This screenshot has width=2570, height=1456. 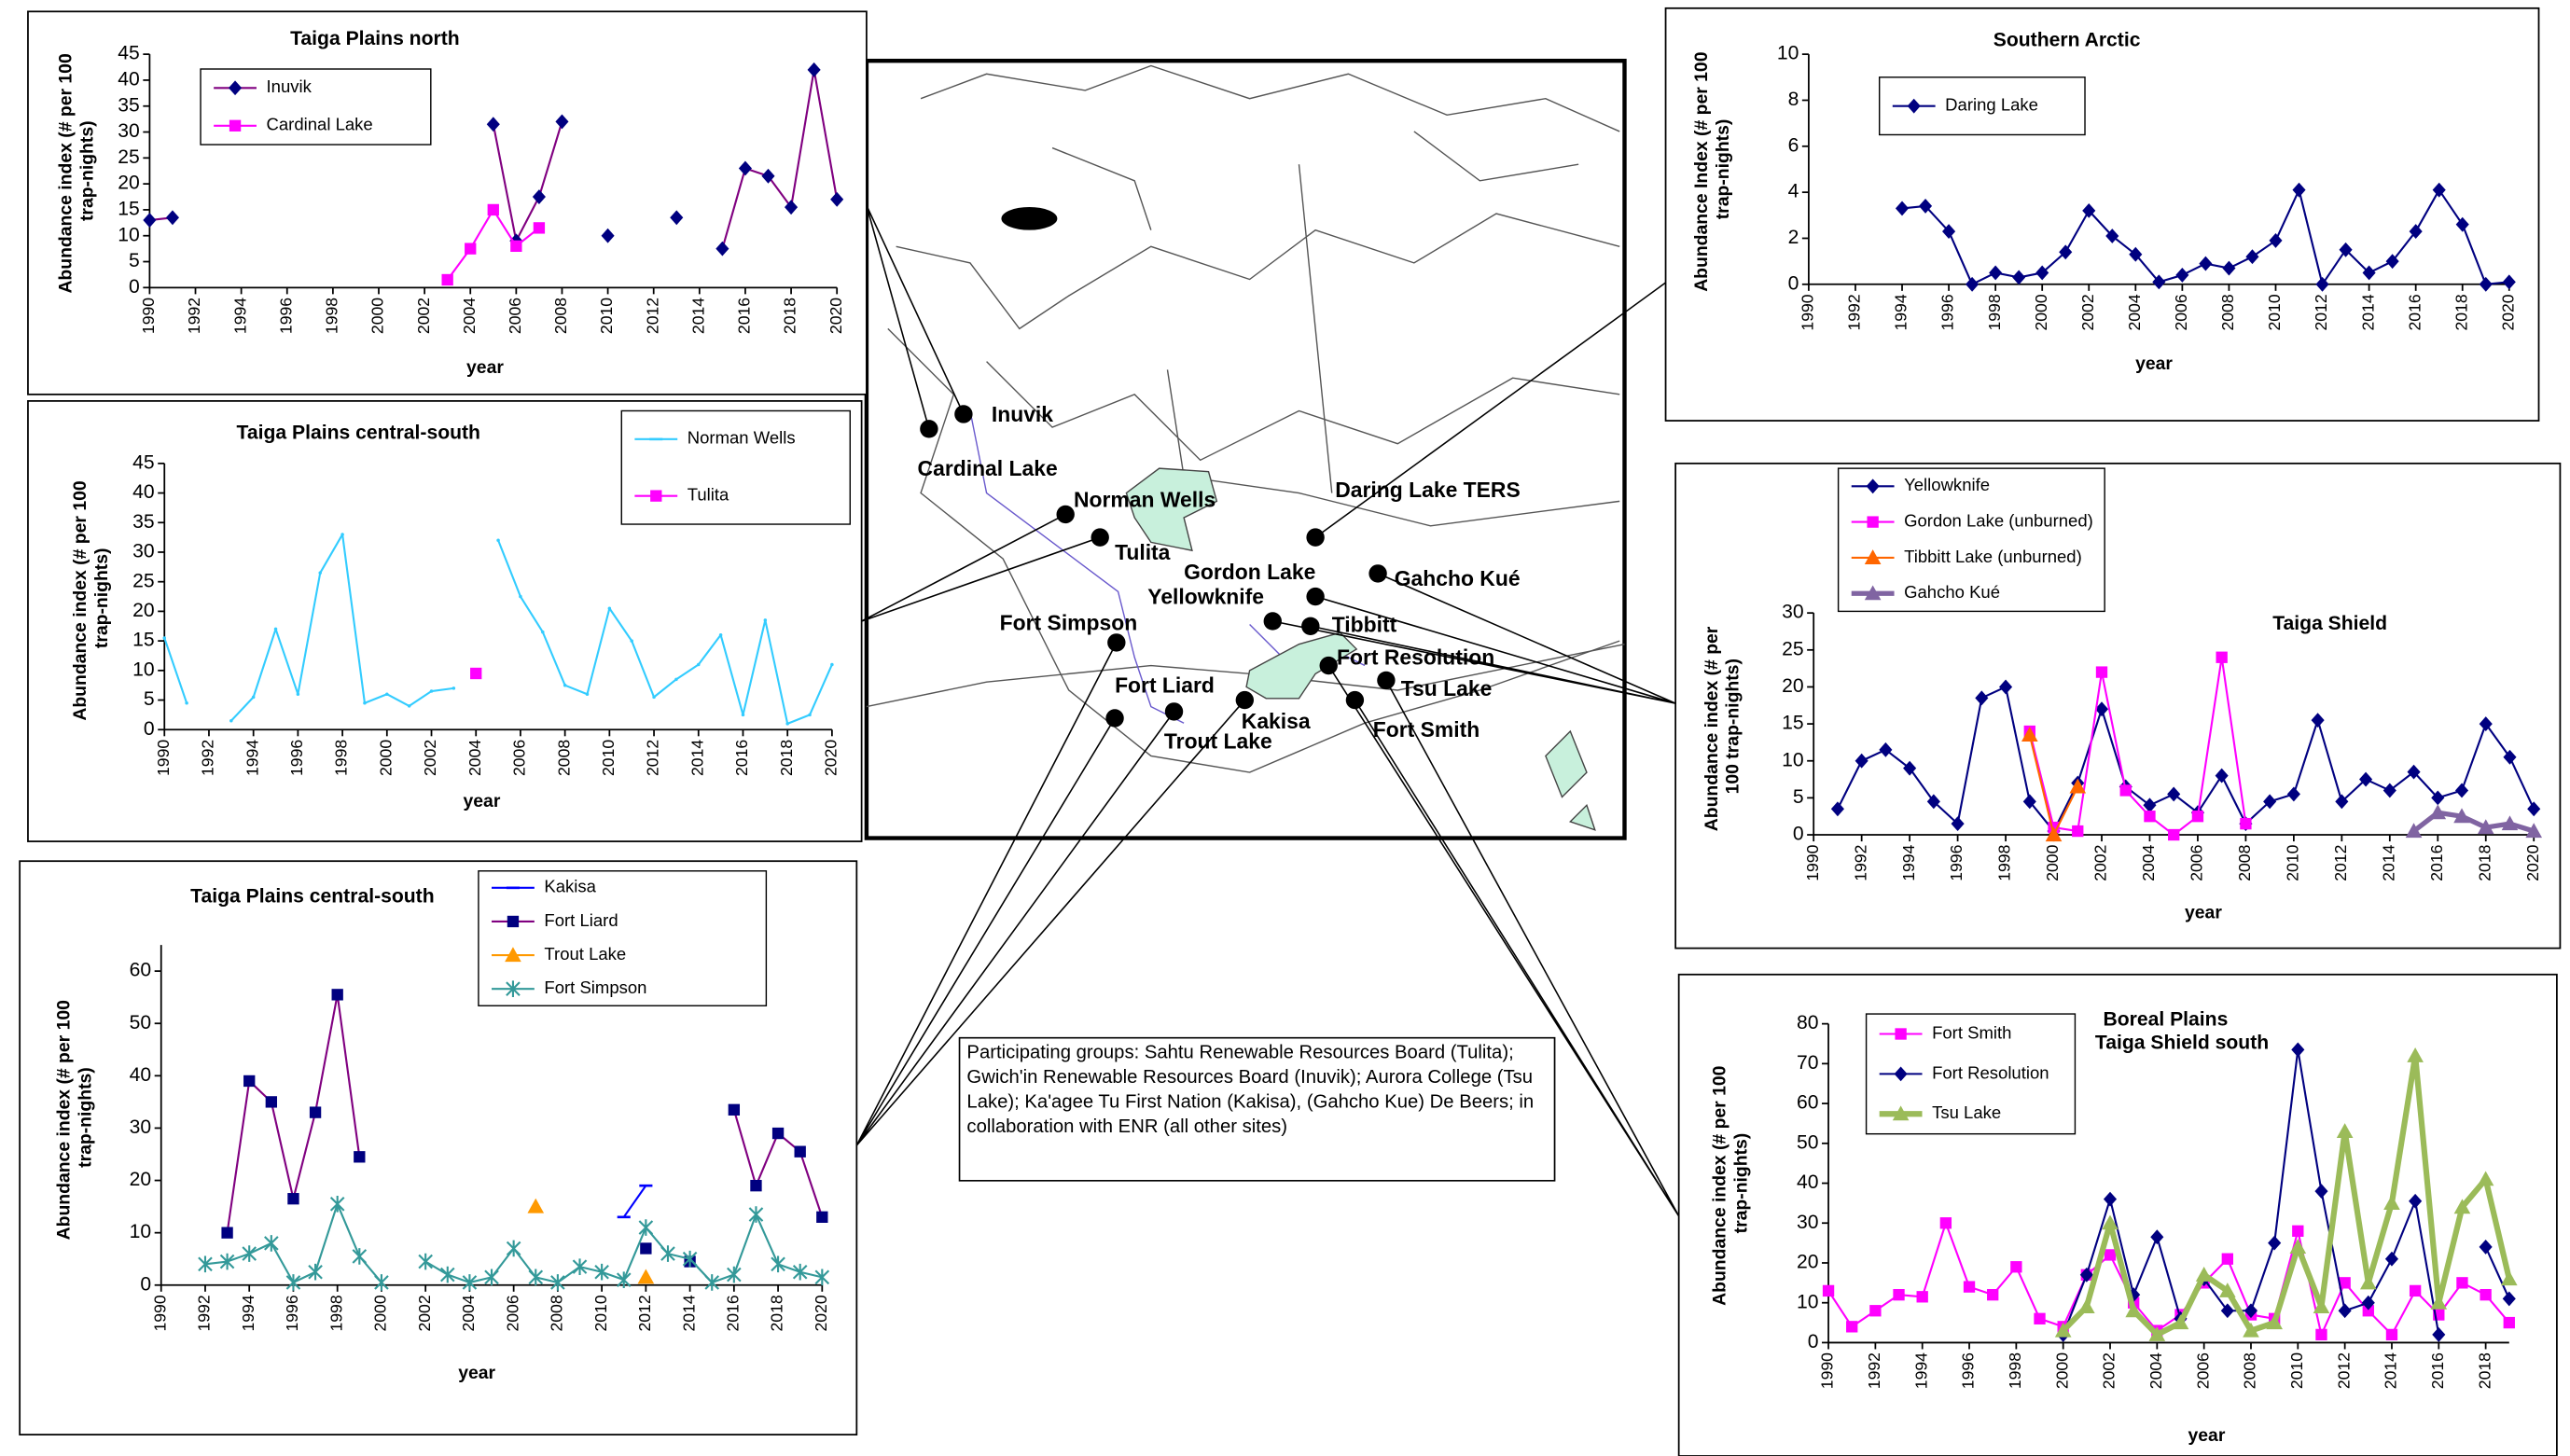 I want to click on series-line, so click(x=634, y=1201).